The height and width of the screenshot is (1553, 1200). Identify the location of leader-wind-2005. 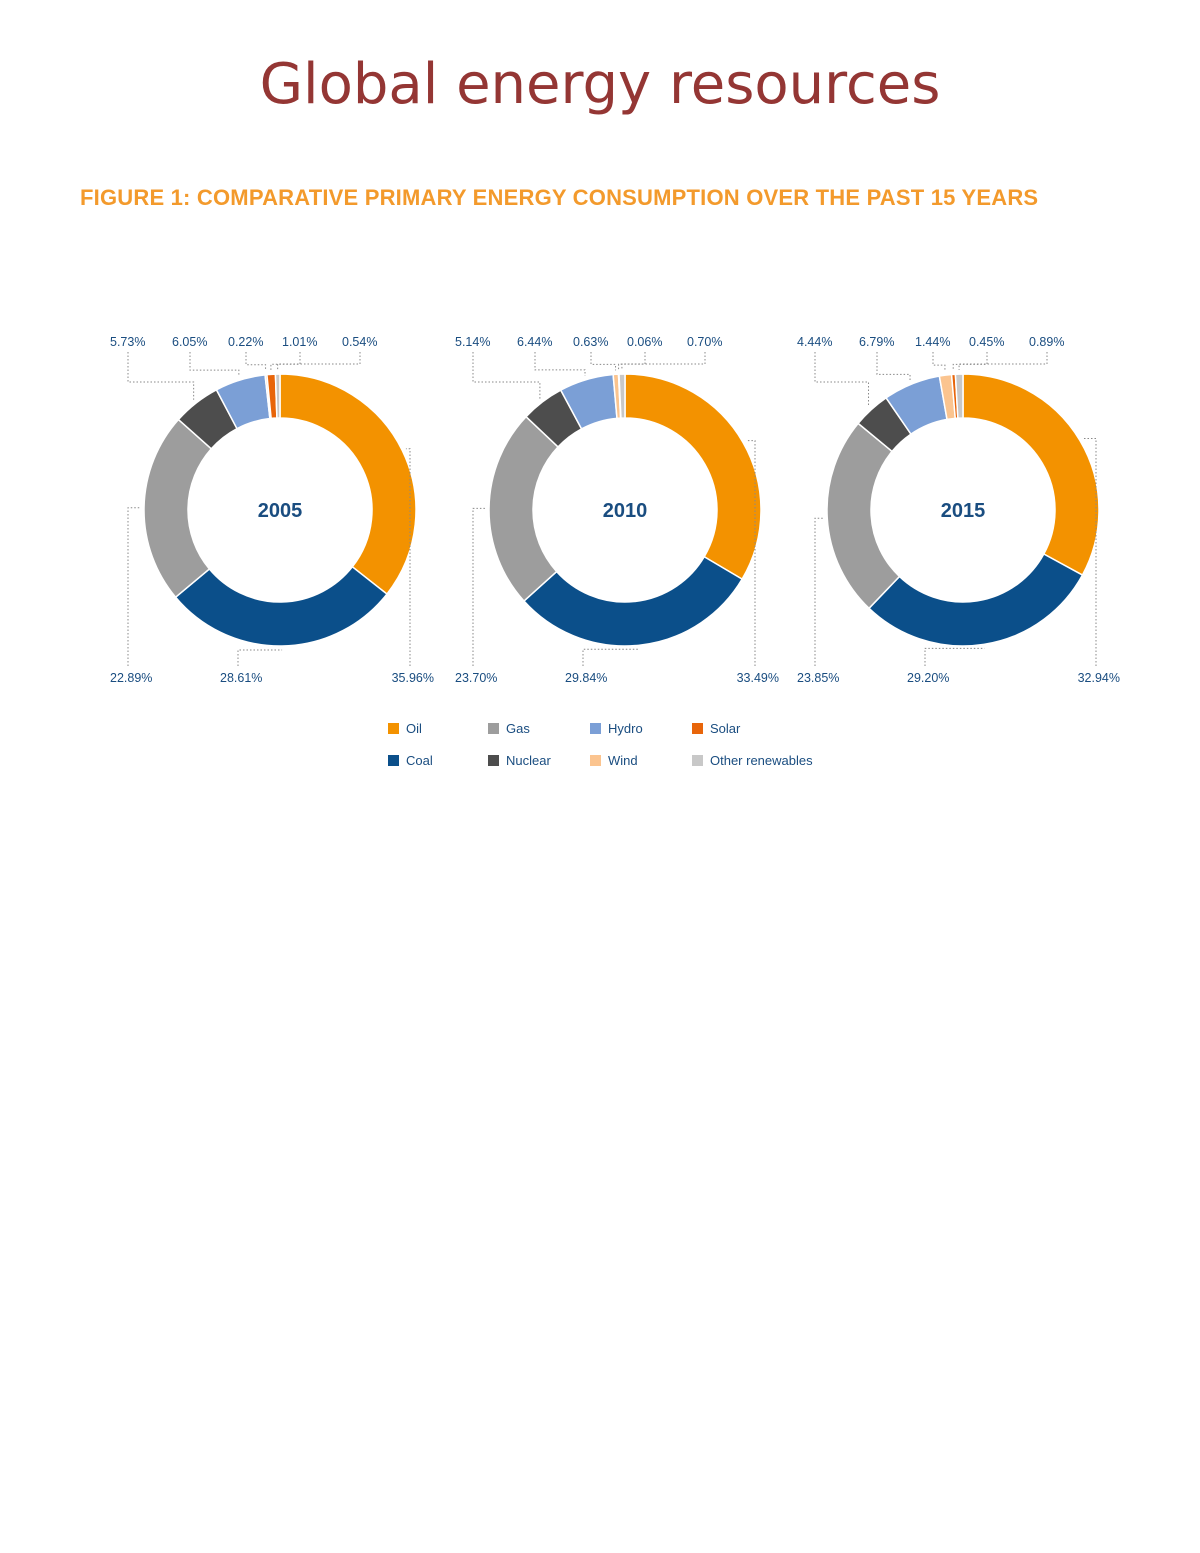
(256, 361).